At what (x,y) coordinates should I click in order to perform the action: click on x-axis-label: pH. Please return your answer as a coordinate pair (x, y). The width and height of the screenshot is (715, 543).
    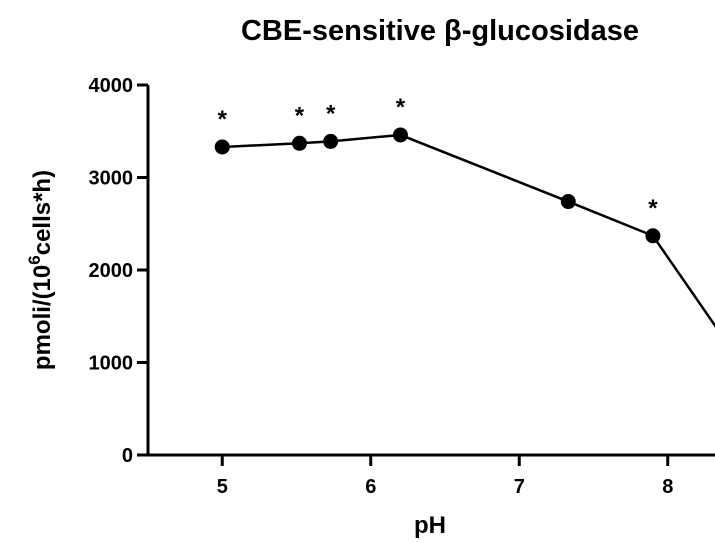
    Looking at the image, I should click on (430, 525).